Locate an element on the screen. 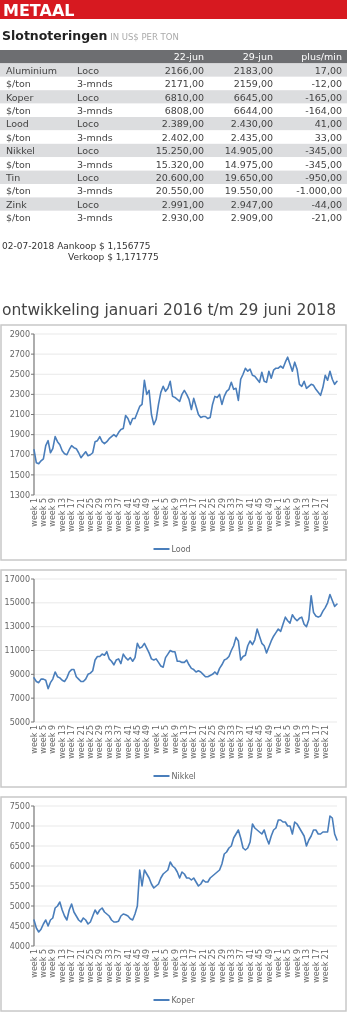  y-tick-label: 11000 is located at coordinates (17, 651).